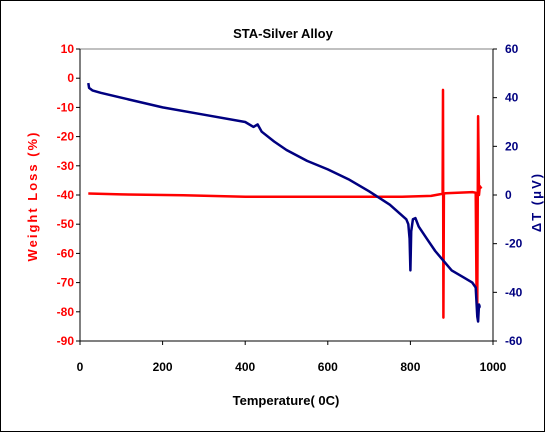  What do you see at coordinates (66, 107) in the screenshot?
I see `y-left-tick-label: -10` at bounding box center [66, 107].